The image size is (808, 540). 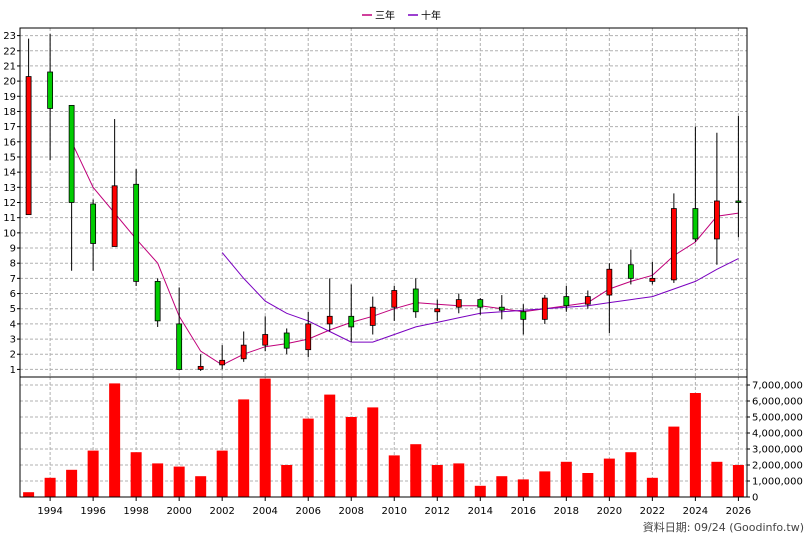 What do you see at coordinates (13, 279) in the screenshot?
I see `price-y-tick-label: 7` at bounding box center [13, 279].